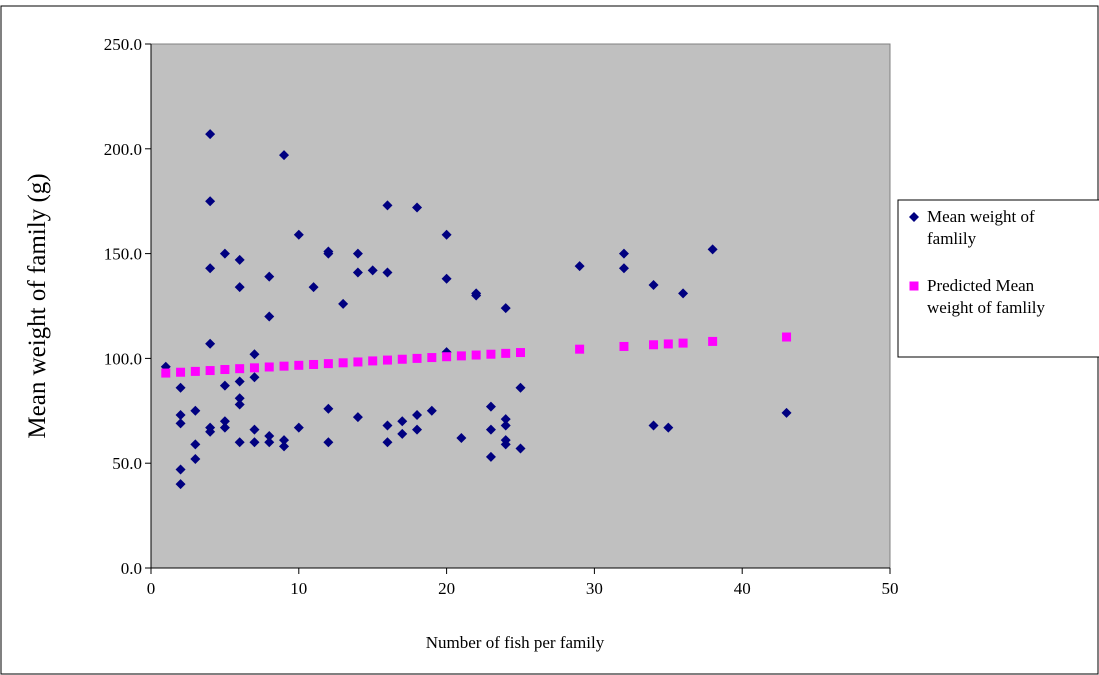 This screenshot has height=675, width=1099. I want to click on y-tick-label: 200.0, so click(123, 149).